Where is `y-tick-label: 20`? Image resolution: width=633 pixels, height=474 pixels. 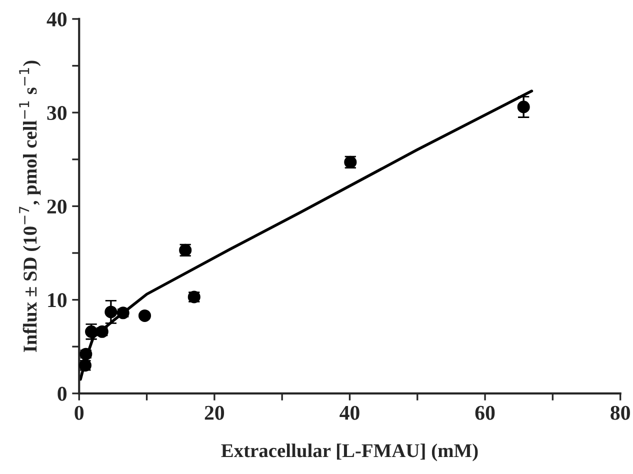 y-tick-label: 20 is located at coordinates (57, 207).